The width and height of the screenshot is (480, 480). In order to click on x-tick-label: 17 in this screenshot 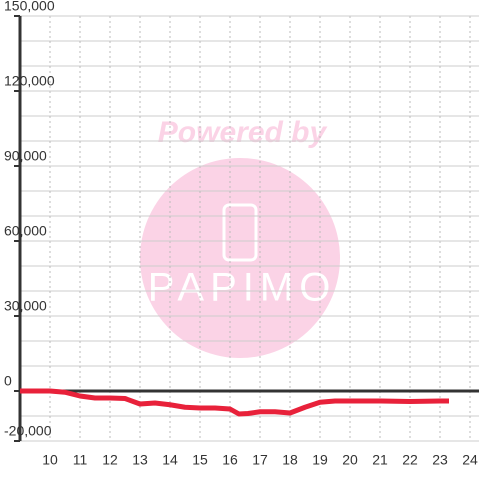, I will do `click(260, 460)`.